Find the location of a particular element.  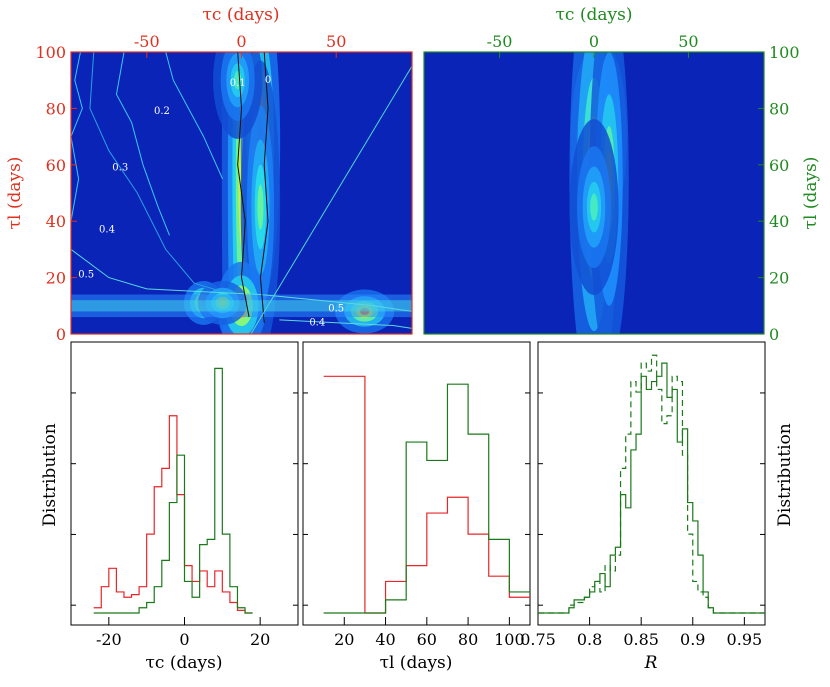

histogram-tau-c-y-label: Distribution is located at coordinates (50, 475).